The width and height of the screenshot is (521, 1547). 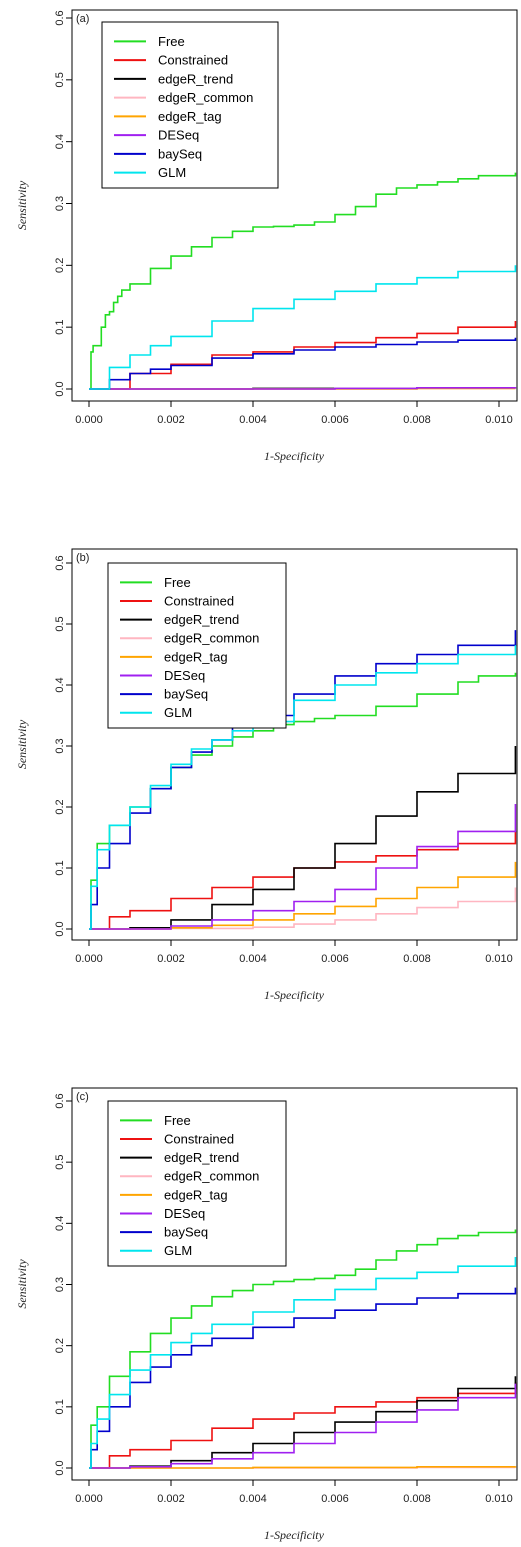 I want to click on panel-label: (a), so click(x=82, y=19).